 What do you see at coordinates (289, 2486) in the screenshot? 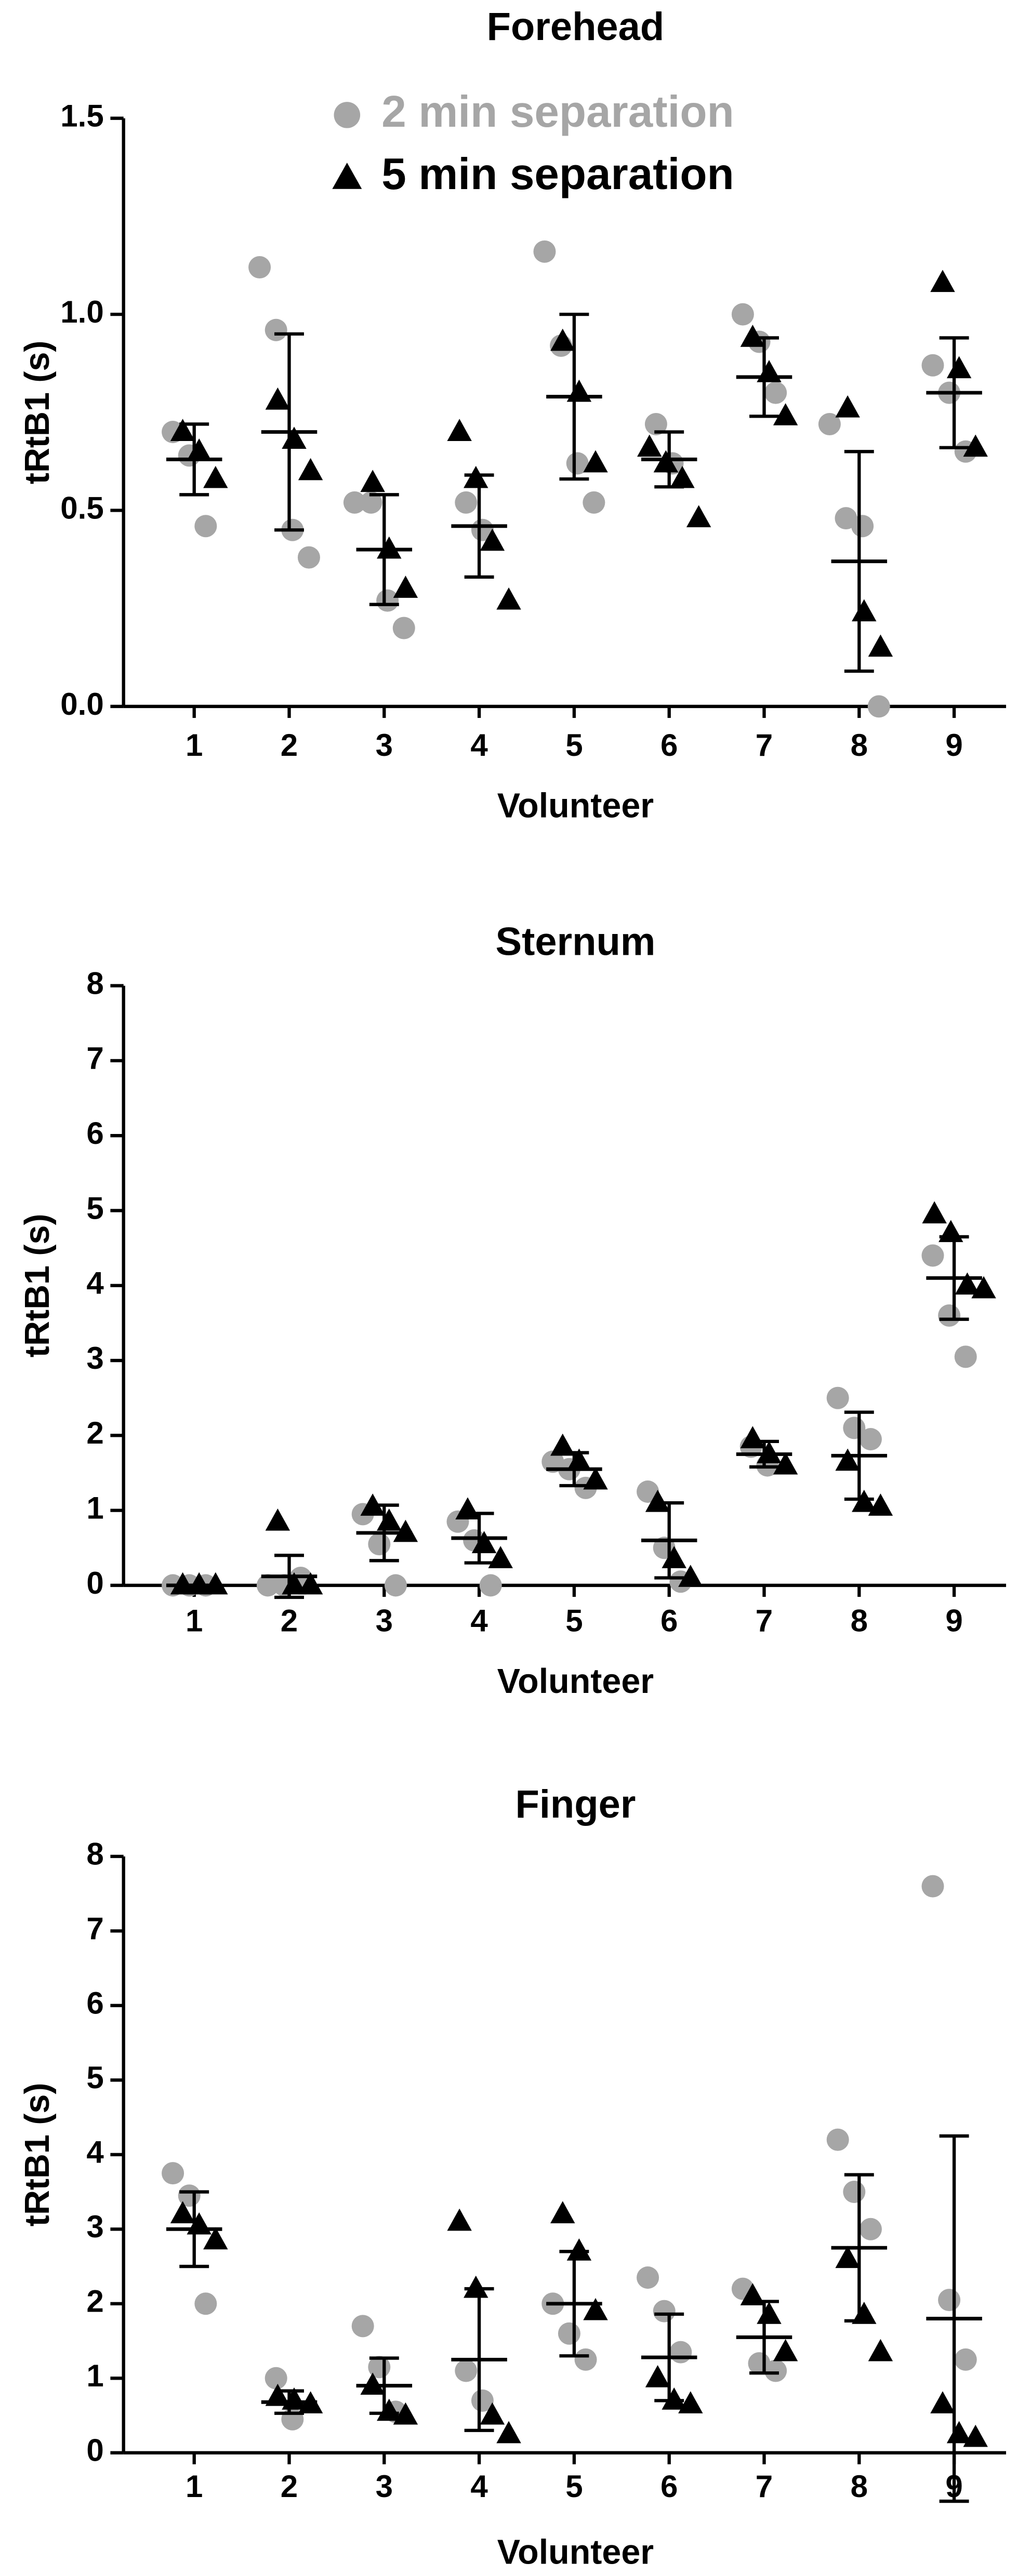
I see `x-tick-label: 2` at bounding box center [289, 2486].